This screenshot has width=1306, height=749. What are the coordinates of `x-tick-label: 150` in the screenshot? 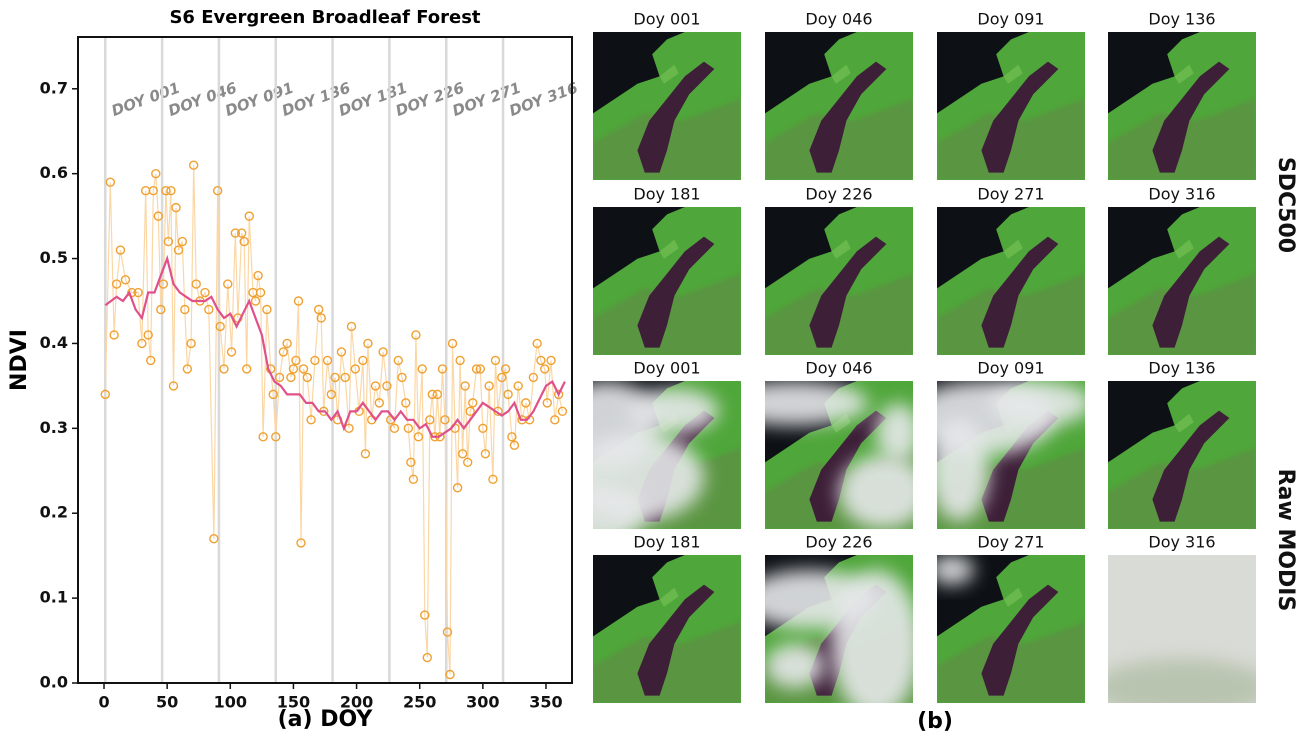 It's located at (293, 702).